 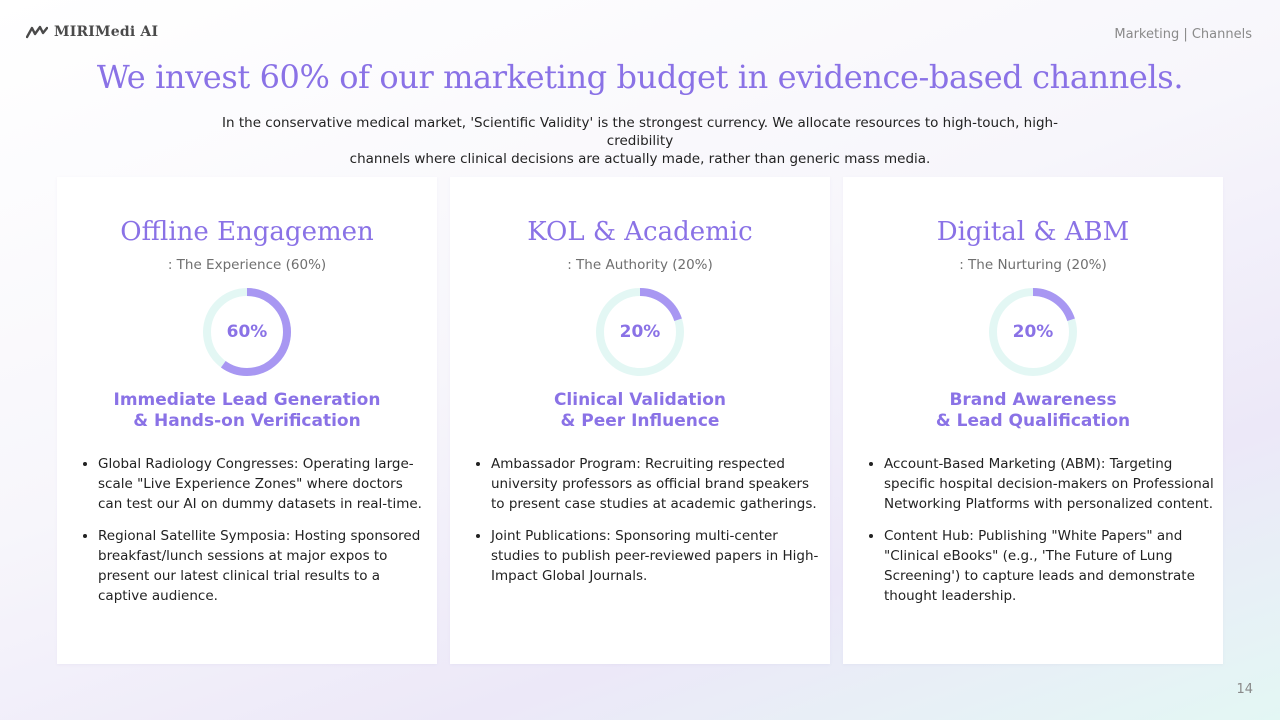 I want to click on focus-line: Clinical Validation, so click(x=640, y=400).